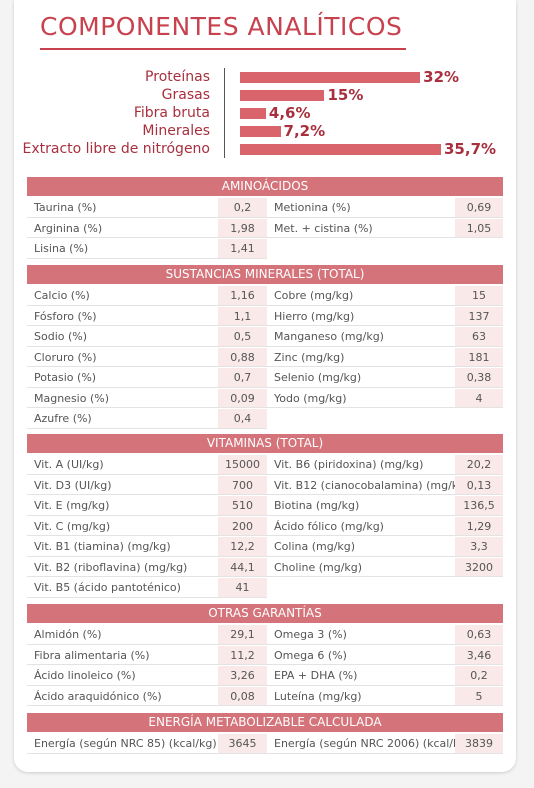  What do you see at coordinates (265, 722) in the screenshot?
I see `section-header: ENERGÍA METABOLIZABLE CALCULADA` at bounding box center [265, 722].